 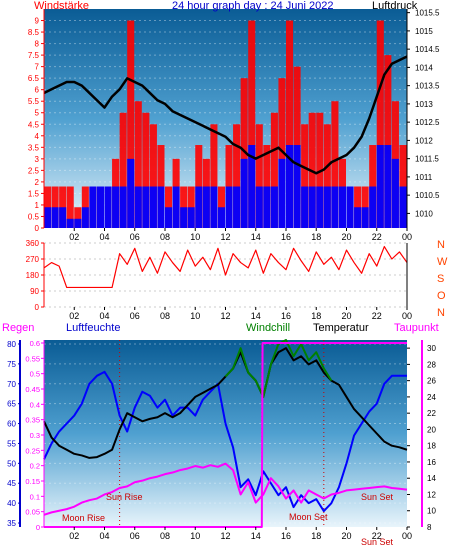 What do you see at coordinates (18, 328) in the screenshot?
I see `rain-axis-label: Regen` at bounding box center [18, 328].